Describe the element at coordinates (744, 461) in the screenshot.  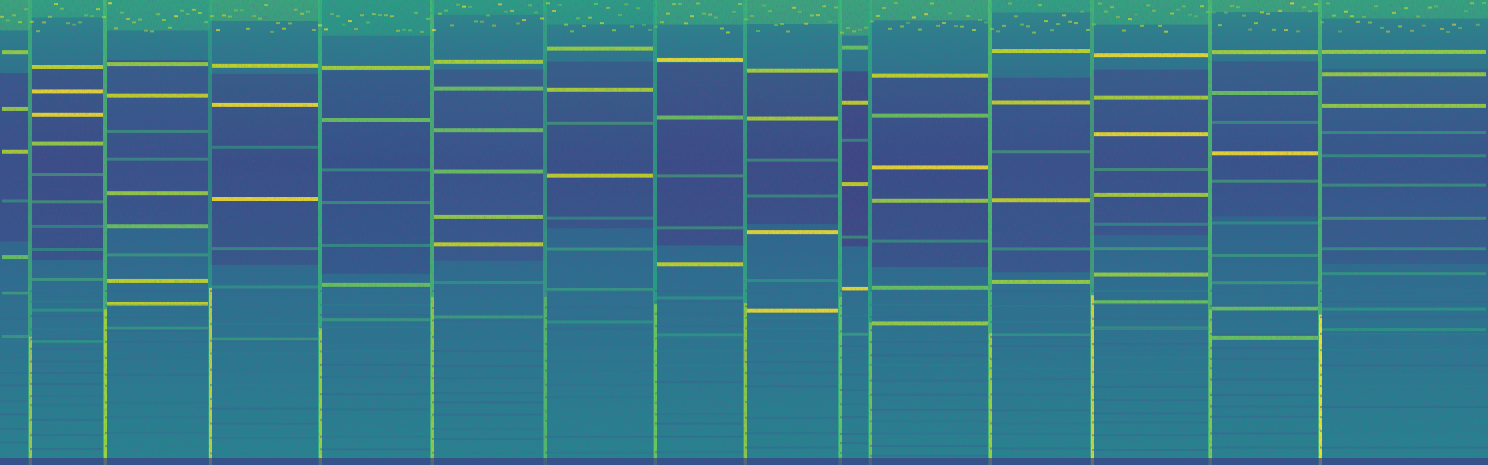
I see `spectrogram-bottom-band` at that location.